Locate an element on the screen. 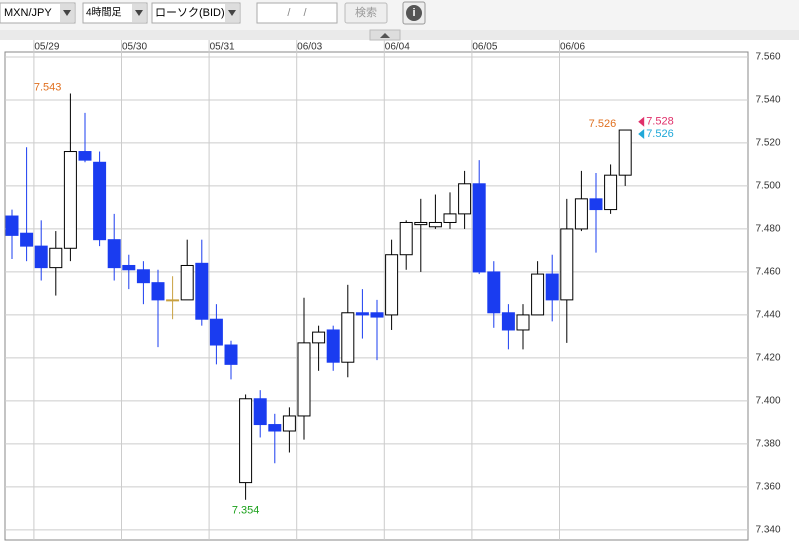 This screenshot has width=799, height=547. y-tick-label: 7.400 is located at coordinates (767, 401).